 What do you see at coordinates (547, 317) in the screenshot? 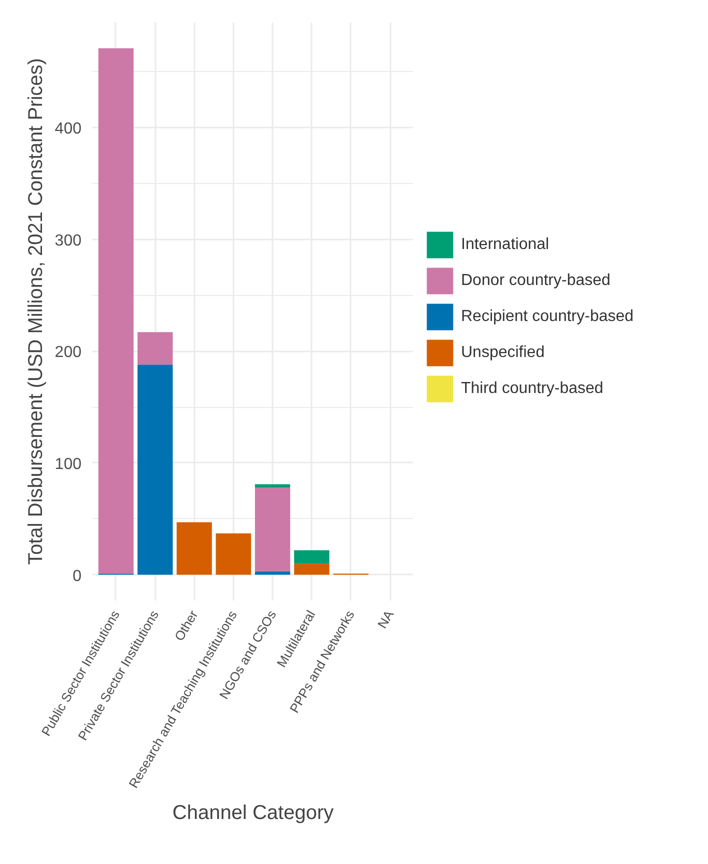
I see `legend-label: Recipient country-based` at bounding box center [547, 317].